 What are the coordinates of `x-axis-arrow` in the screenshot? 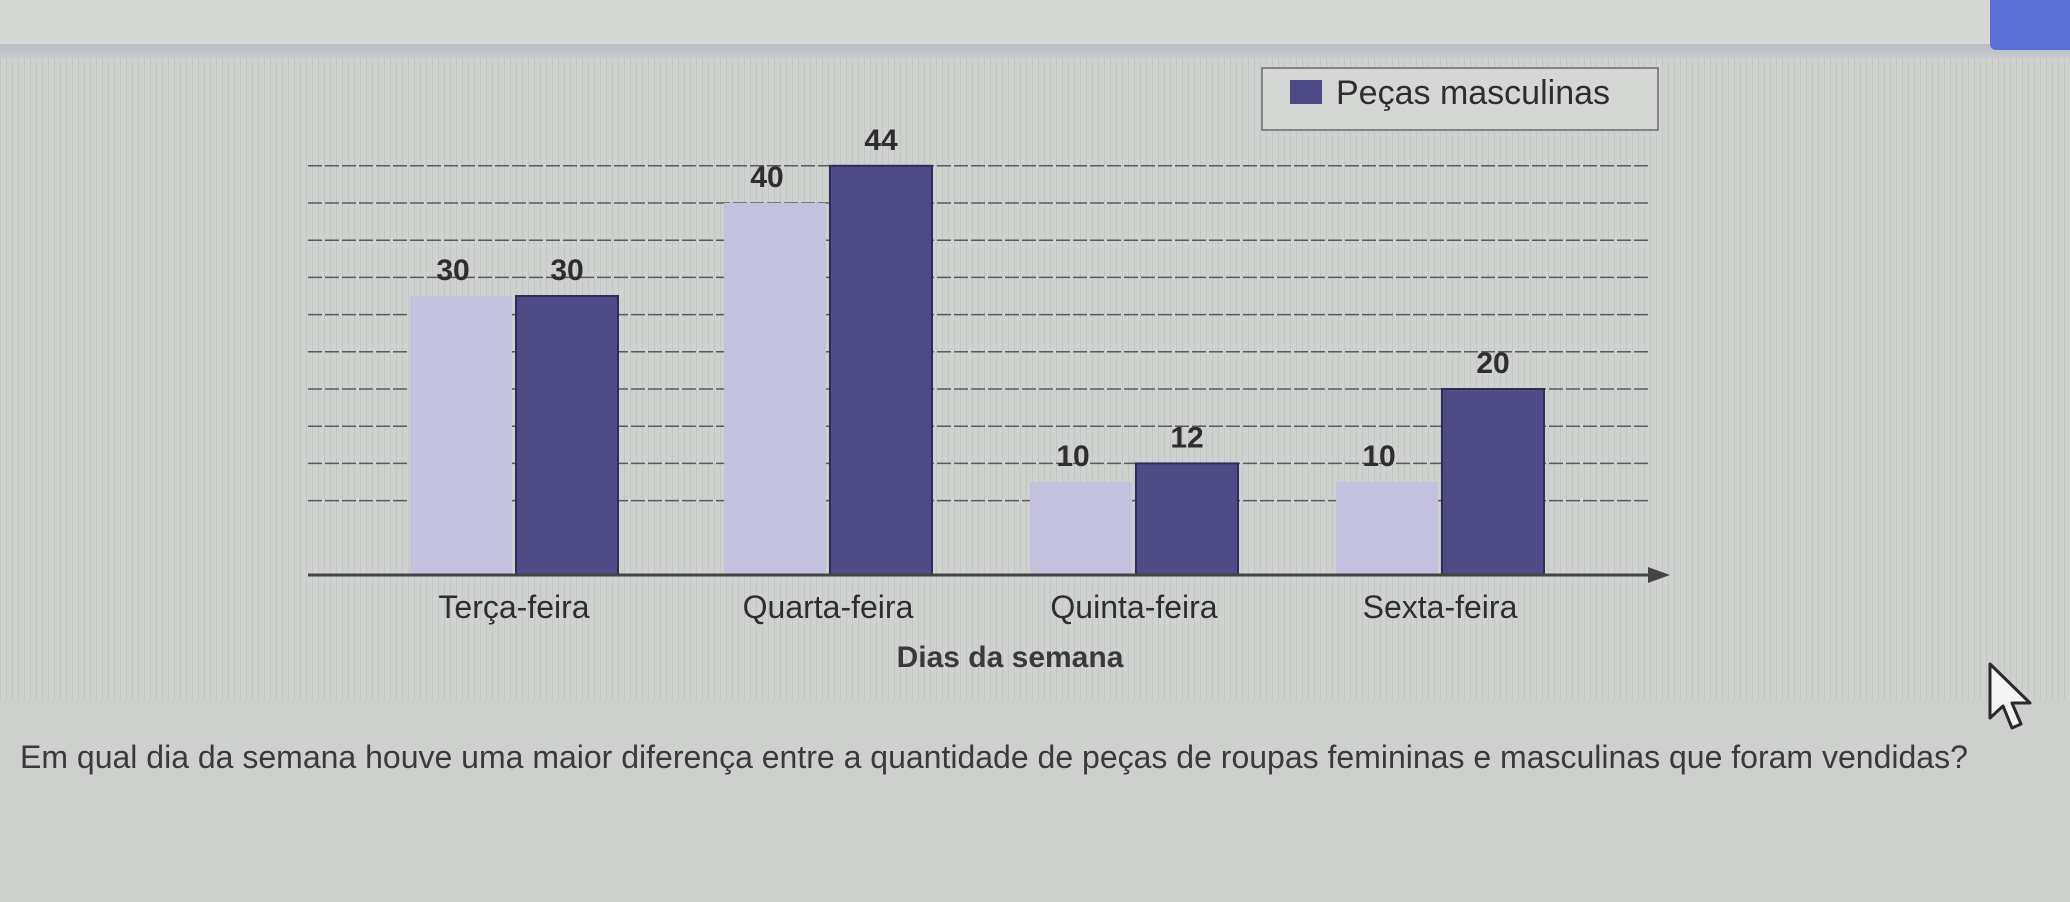 It's located at (1659, 575).